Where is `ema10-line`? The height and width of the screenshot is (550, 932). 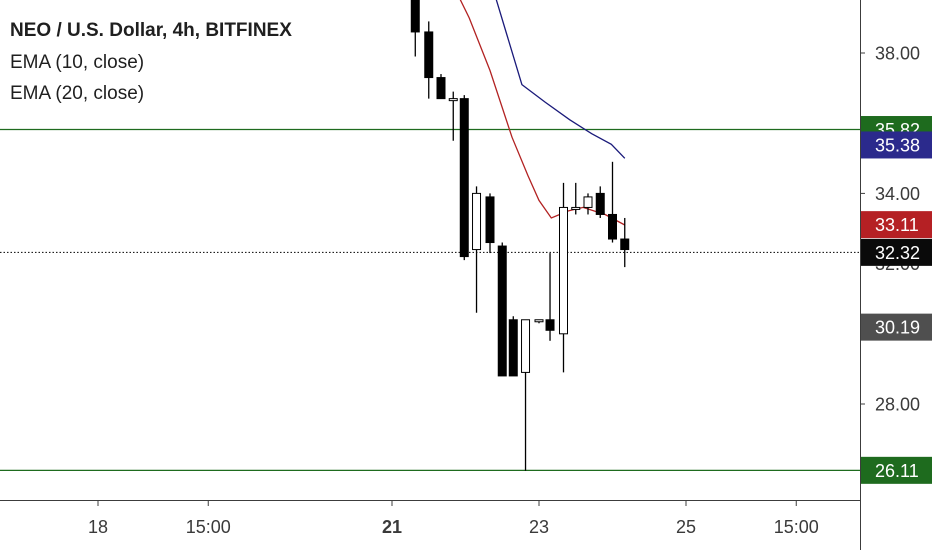 ema10-line is located at coordinates (542, 113).